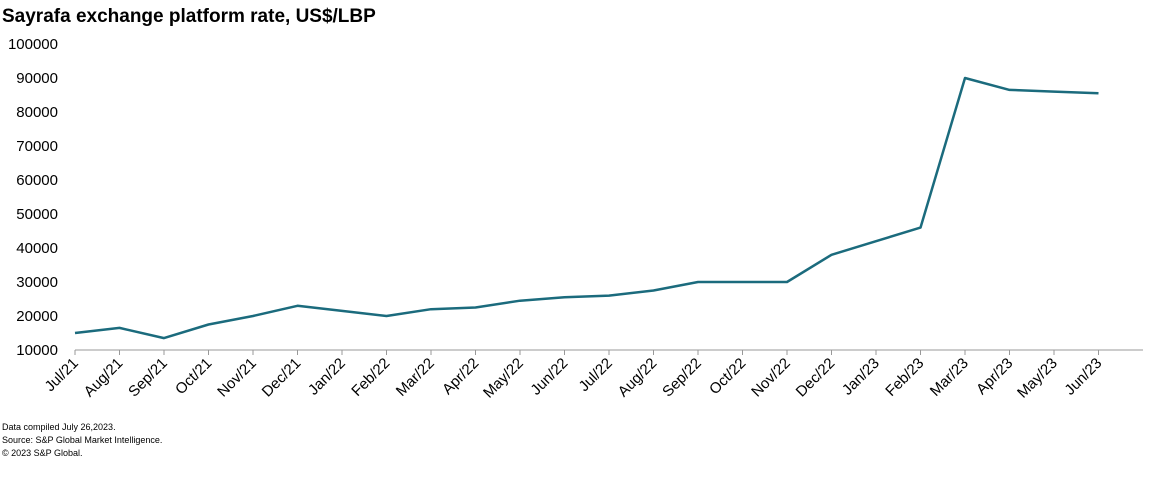 The image size is (1166, 487). I want to click on y-tick-label: 100000, so click(33, 44).